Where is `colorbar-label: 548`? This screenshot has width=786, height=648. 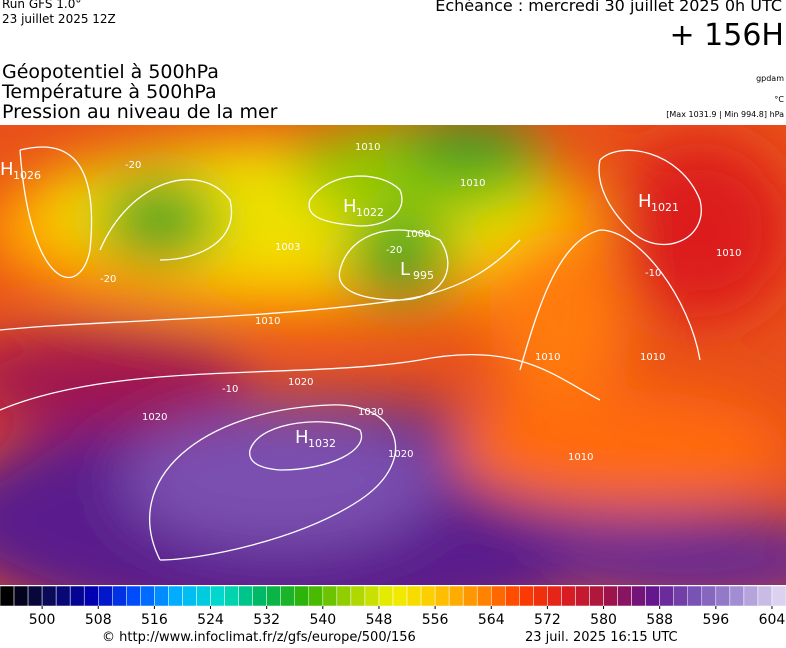 colorbar-label: 548 is located at coordinates (379, 620).